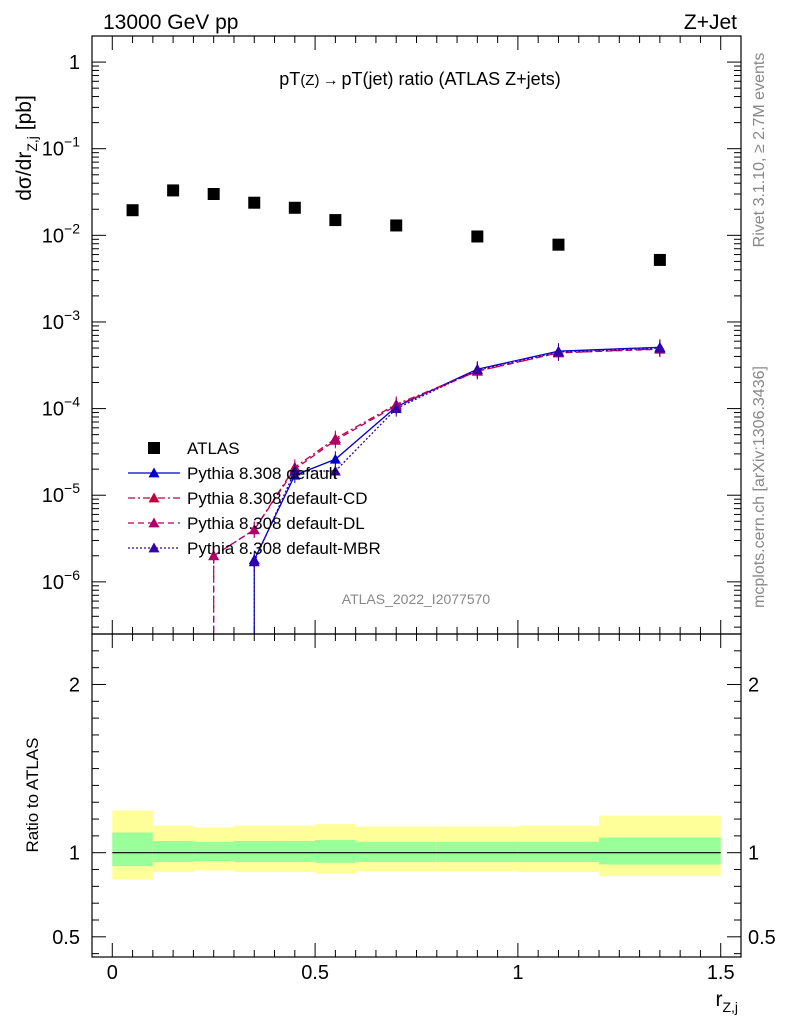 This screenshot has width=786, height=1024. Describe the element at coordinates (154, 448) in the screenshot. I see `legend-marker-atlas` at that location.